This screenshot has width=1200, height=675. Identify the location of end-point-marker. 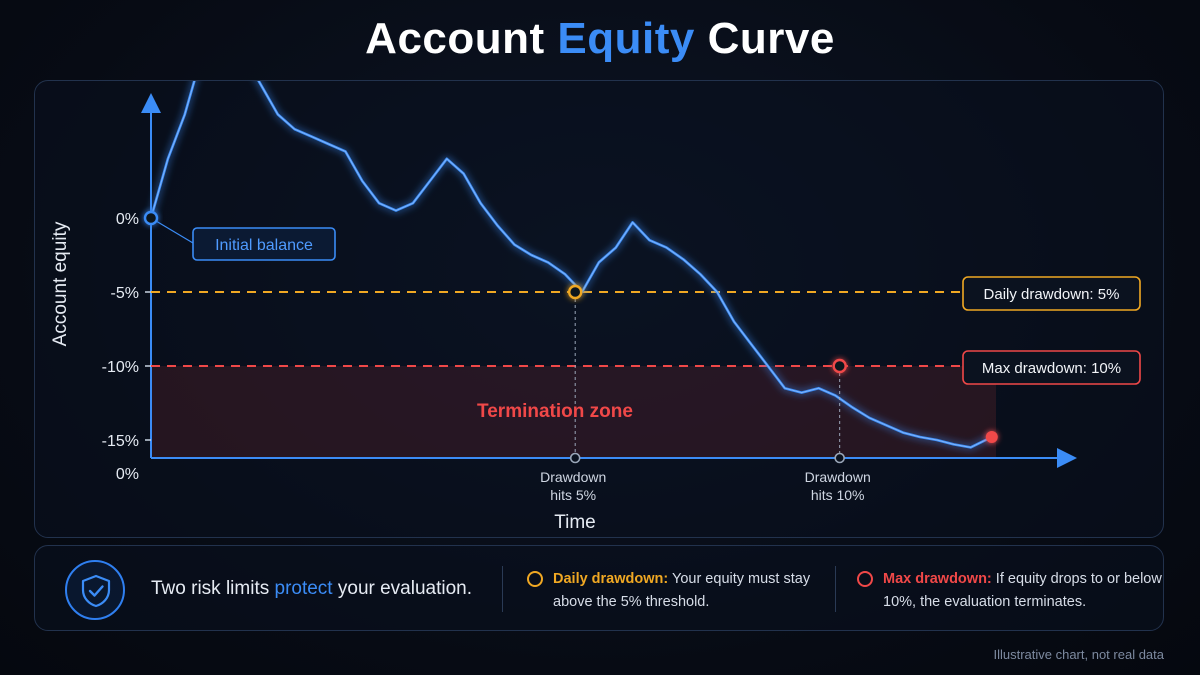
(991, 437).